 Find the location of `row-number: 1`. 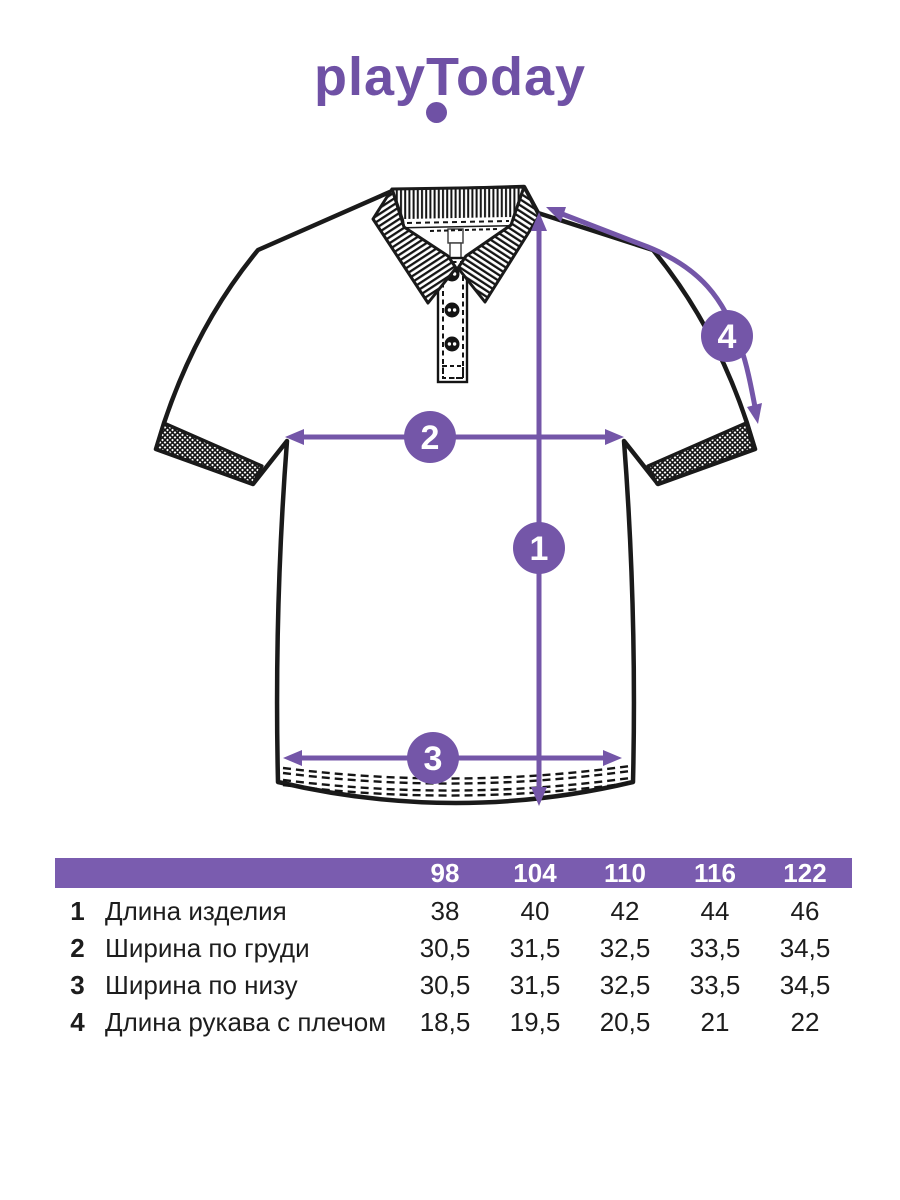

row-number: 1 is located at coordinates (77, 911).